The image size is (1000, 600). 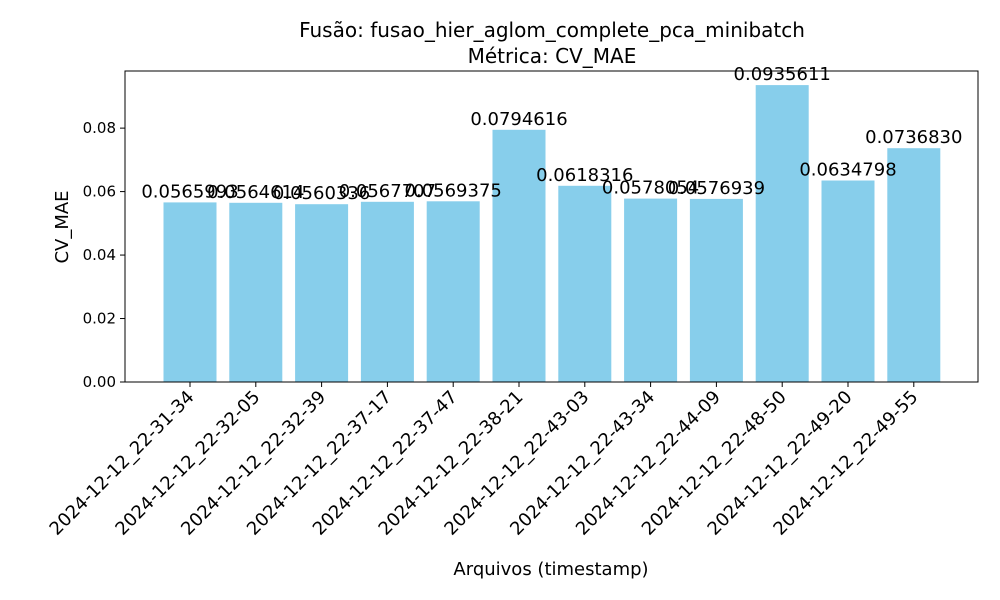 What do you see at coordinates (99, 382) in the screenshot?
I see `y-tick-label: 0.00` at bounding box center [99, 382].